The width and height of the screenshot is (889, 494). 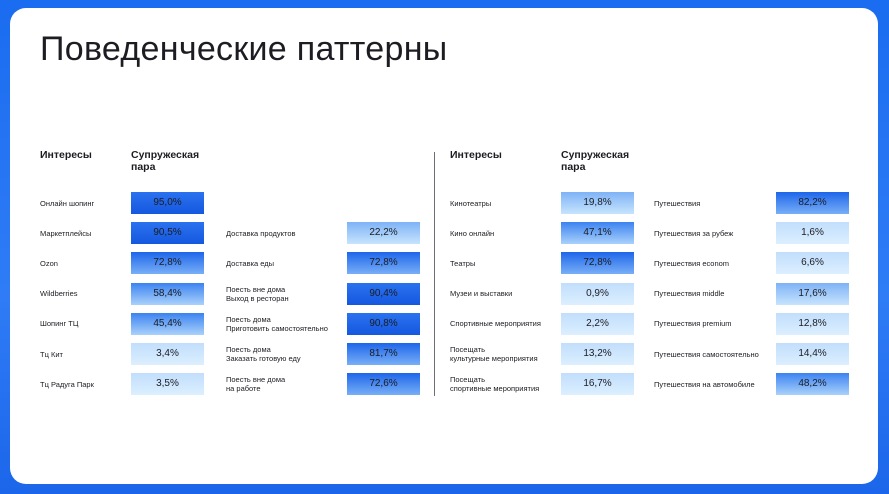 What do you see at coordinates (597, 293) in the screenshot?
I see `leisure-value-cell: 0,9%` at bounding box center [597, 293].